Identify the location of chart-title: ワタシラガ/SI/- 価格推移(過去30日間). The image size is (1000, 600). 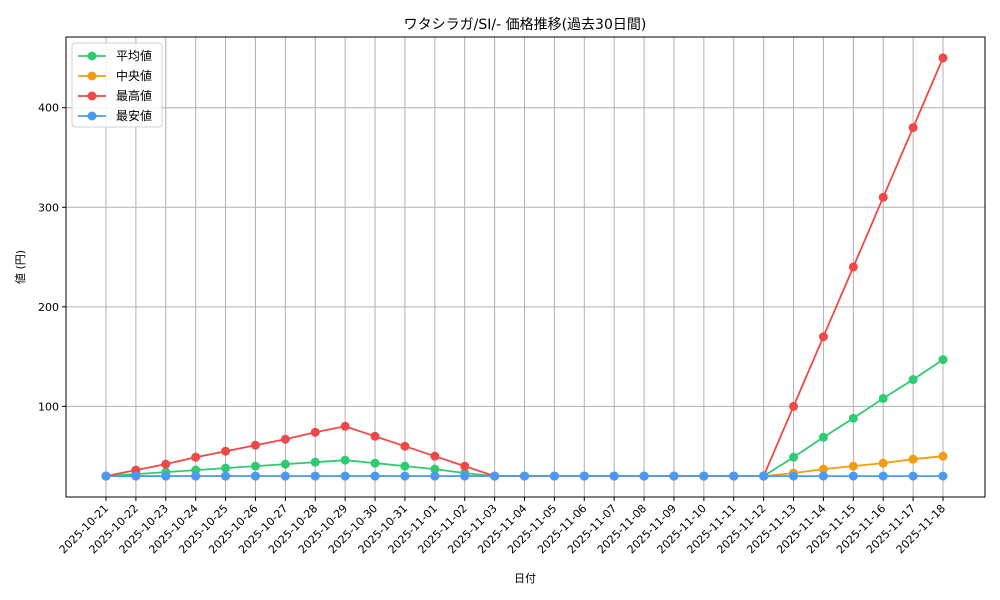
(525, 25).